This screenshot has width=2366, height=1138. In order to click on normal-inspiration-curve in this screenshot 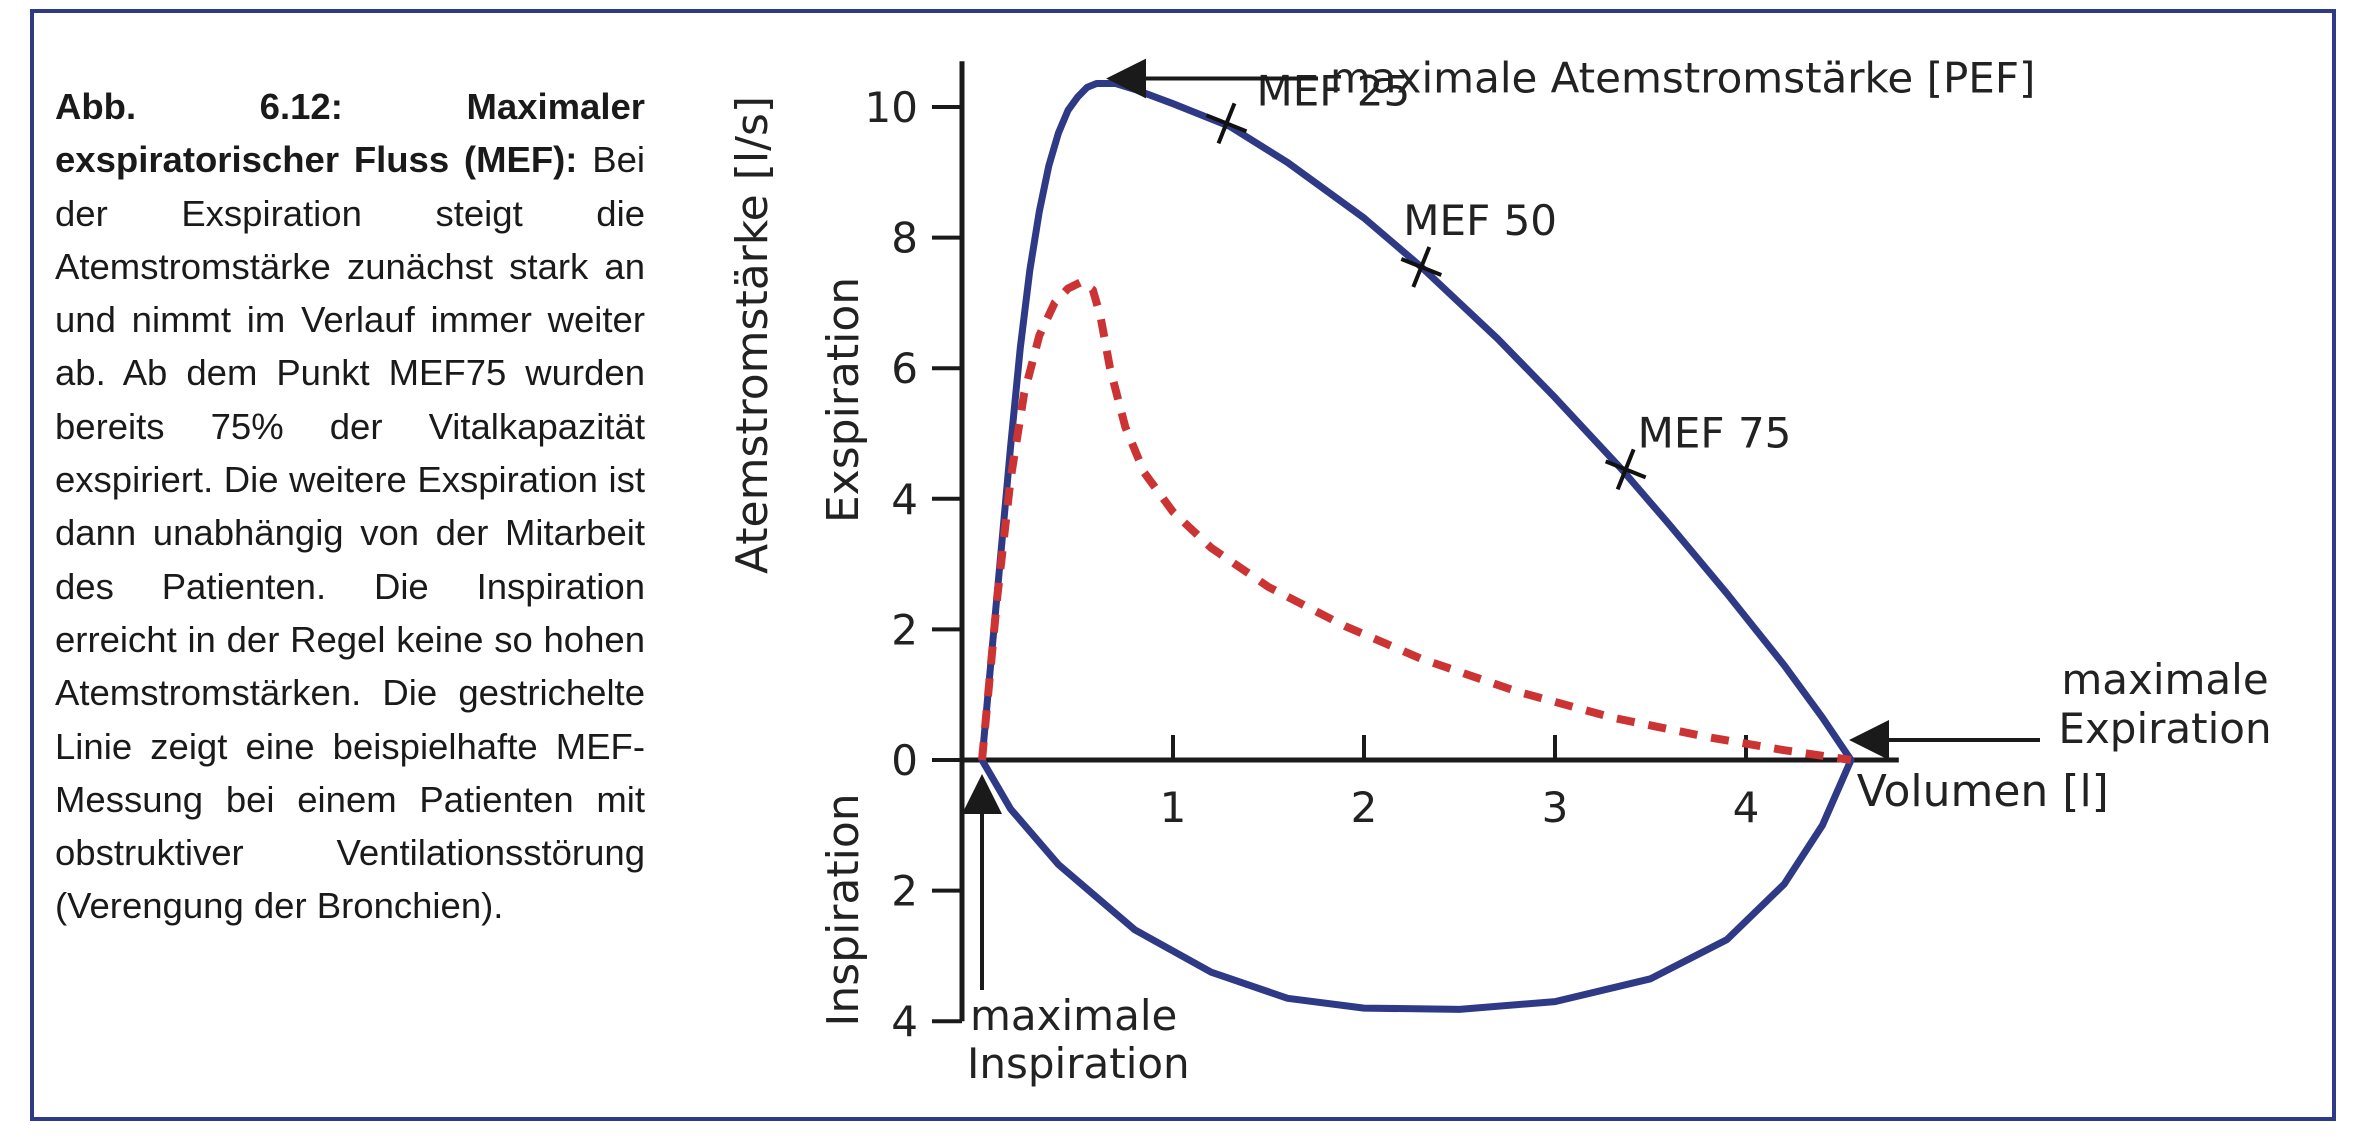, I will do `click(1416, 884)`.